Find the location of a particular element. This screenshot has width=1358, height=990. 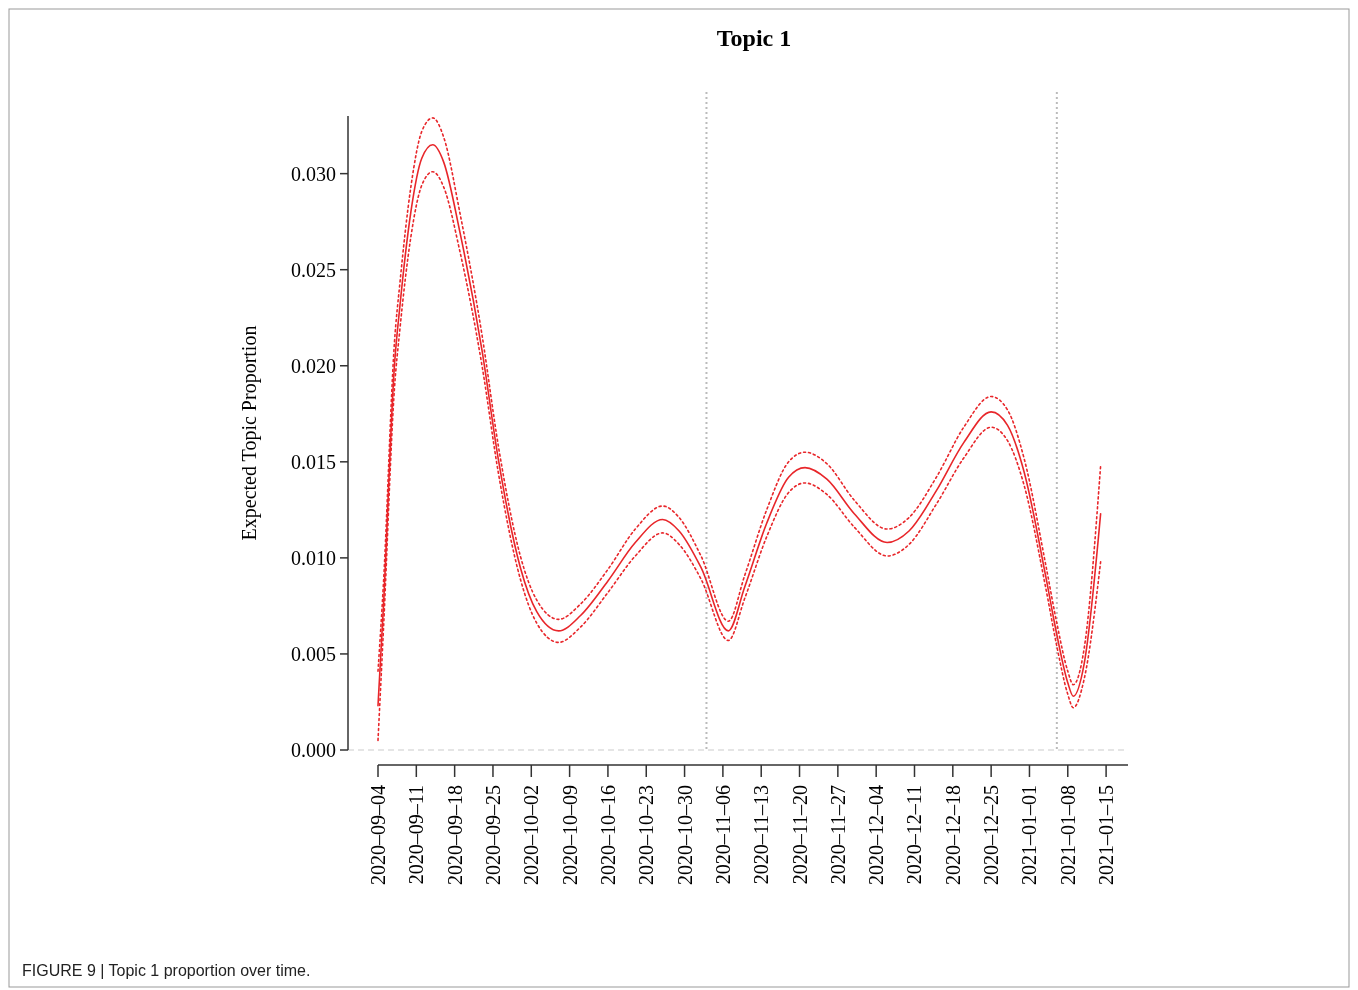

x-tick-label: 2020–11–27 is located at coordinates (837, 835).